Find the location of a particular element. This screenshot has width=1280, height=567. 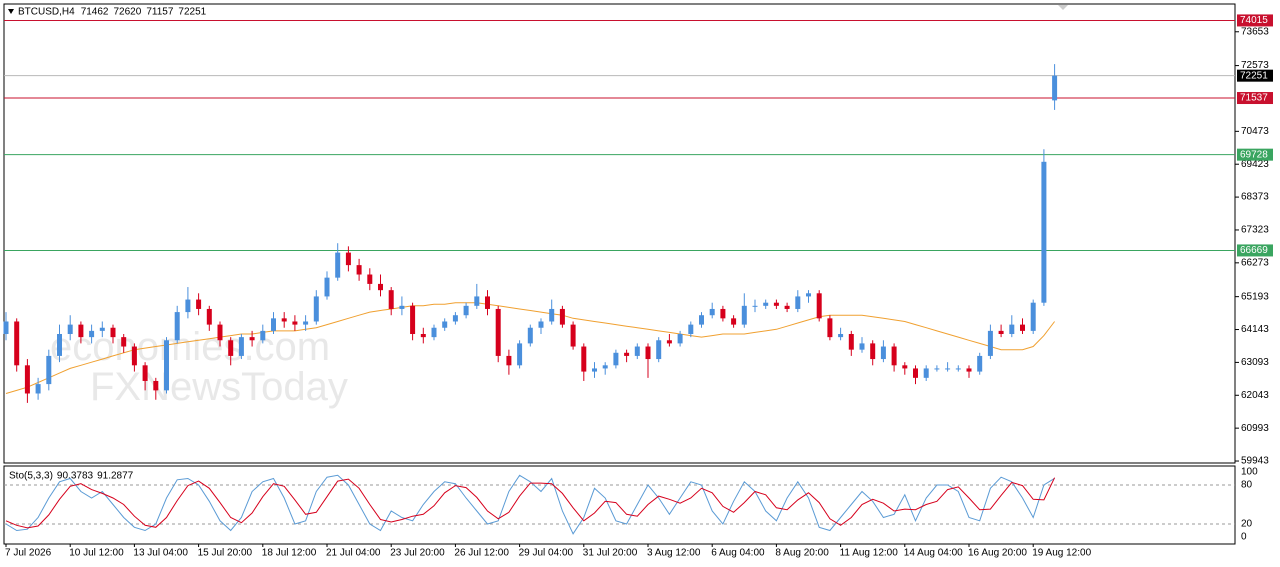

y-tick-label: 64143 is located at coordinates (1255, 329).